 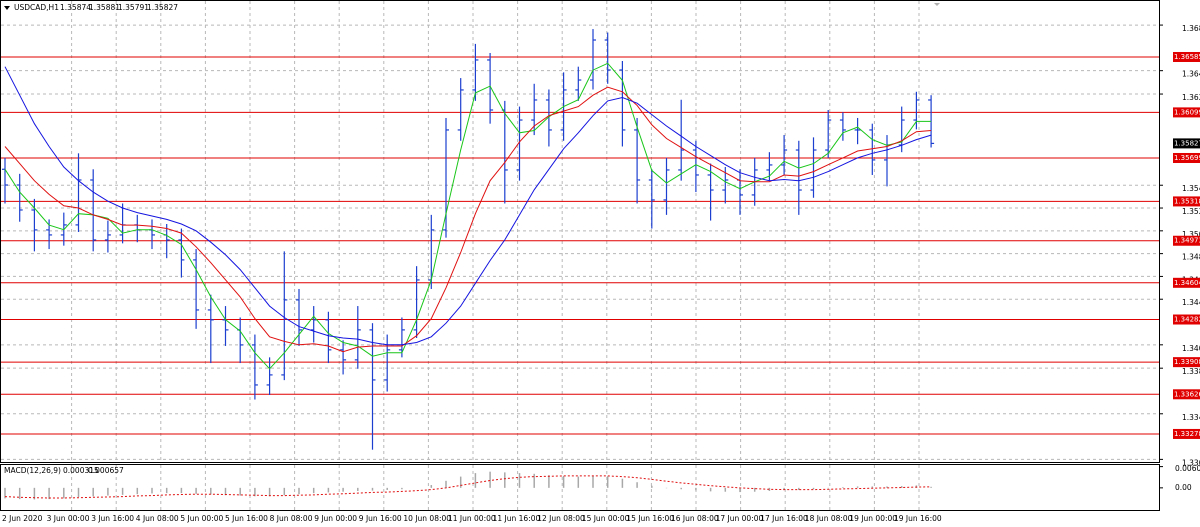 I want to click on y-tick-label: 1.35060, so click(x=1191, y=234).